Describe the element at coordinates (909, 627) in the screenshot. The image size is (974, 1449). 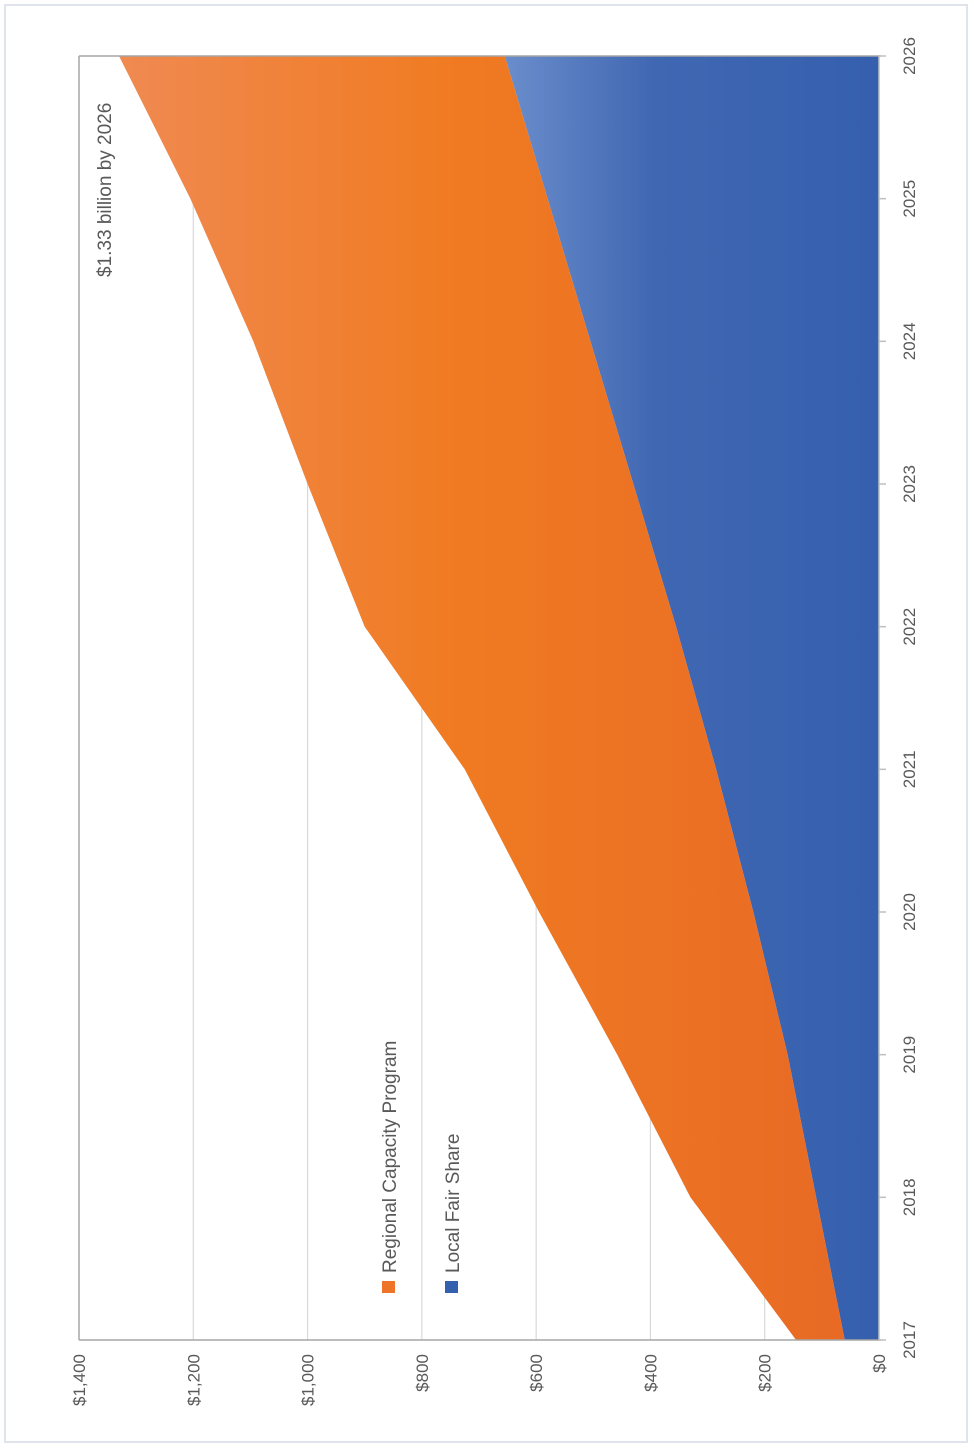
I see `category-tick-label: 2022` at that location.